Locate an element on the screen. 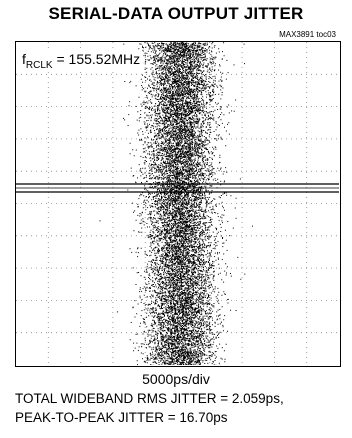 This screenshot has width=352, height=438. freq-prefix: f is located at coordinates (24, 59).